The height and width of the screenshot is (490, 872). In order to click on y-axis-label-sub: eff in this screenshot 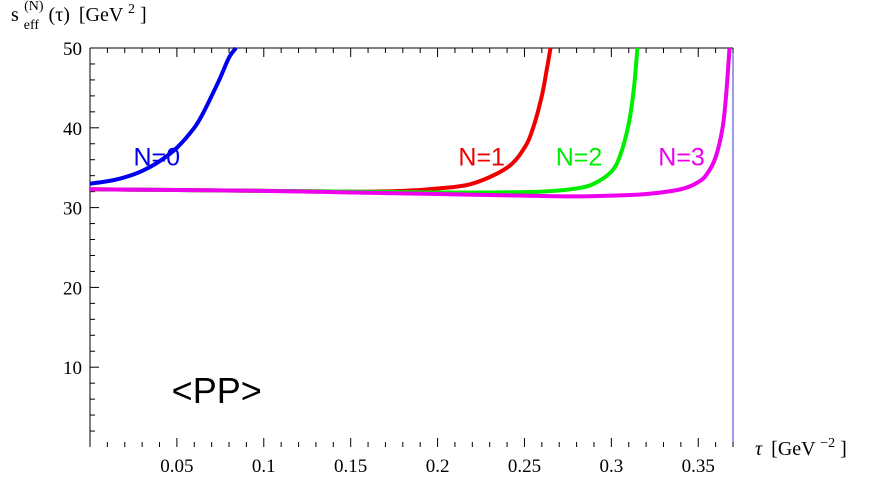, I will do `click(32, 25)`.